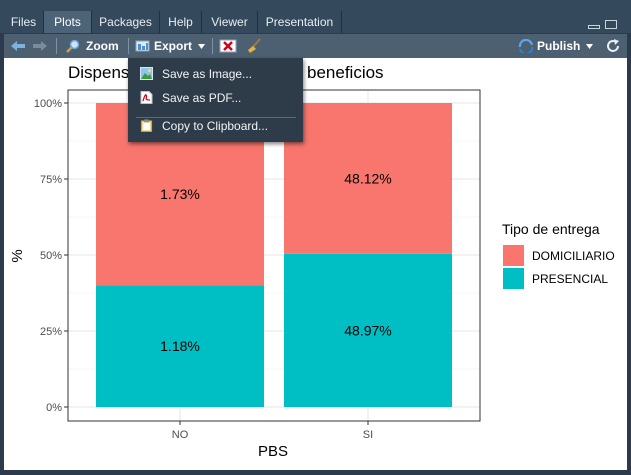  What do you see at coordinates (180, 194) in the screenshot?
I see `bar-label-domiciliario-no: 1.73%` at bounding box center [180, 194].